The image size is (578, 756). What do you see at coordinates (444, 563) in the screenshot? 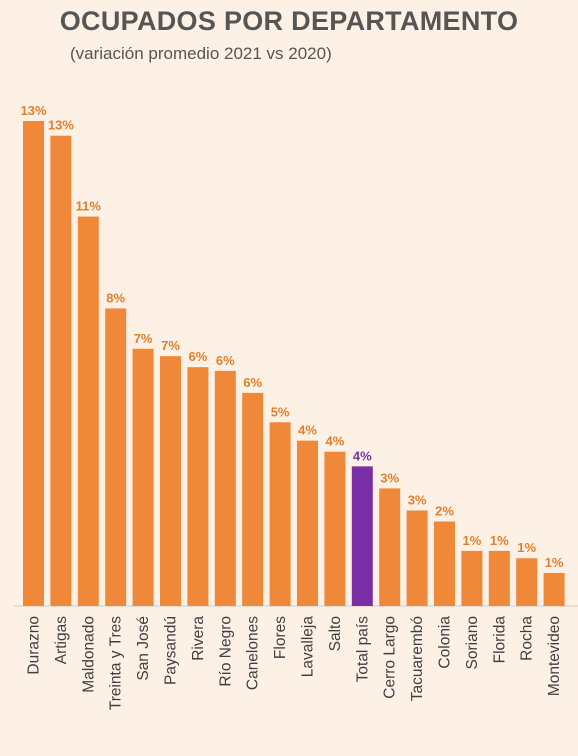
I see `bar-colonia` at bounding box center [444, 563].